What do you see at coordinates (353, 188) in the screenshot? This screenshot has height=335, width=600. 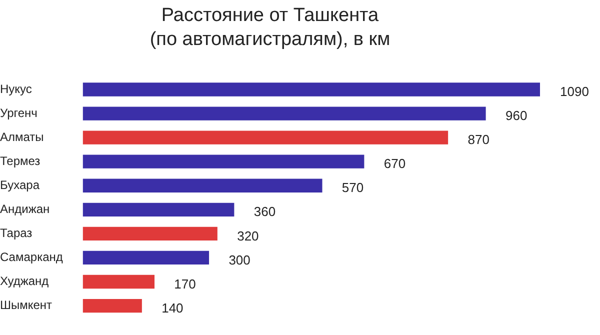 I see `data-label: 570` at bounding box center [353, 188].